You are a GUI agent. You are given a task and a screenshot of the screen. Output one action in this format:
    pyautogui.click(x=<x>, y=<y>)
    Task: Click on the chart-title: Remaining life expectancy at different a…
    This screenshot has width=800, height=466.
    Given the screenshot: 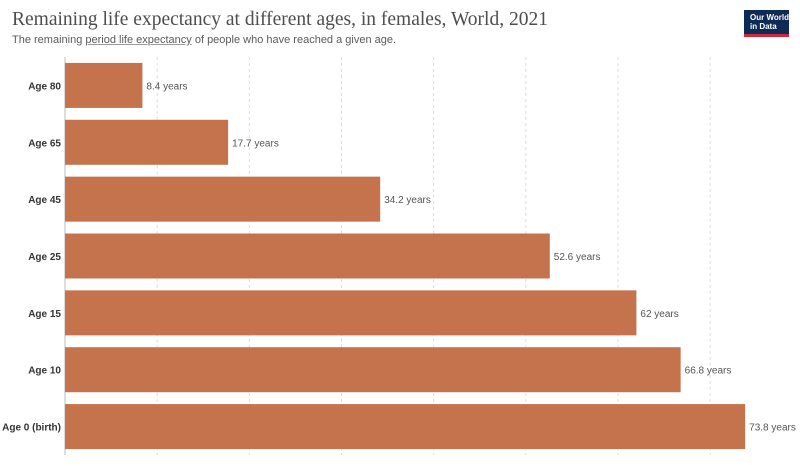 What is the action you would take?
    pyautogui.click(x=280, y=19)
    